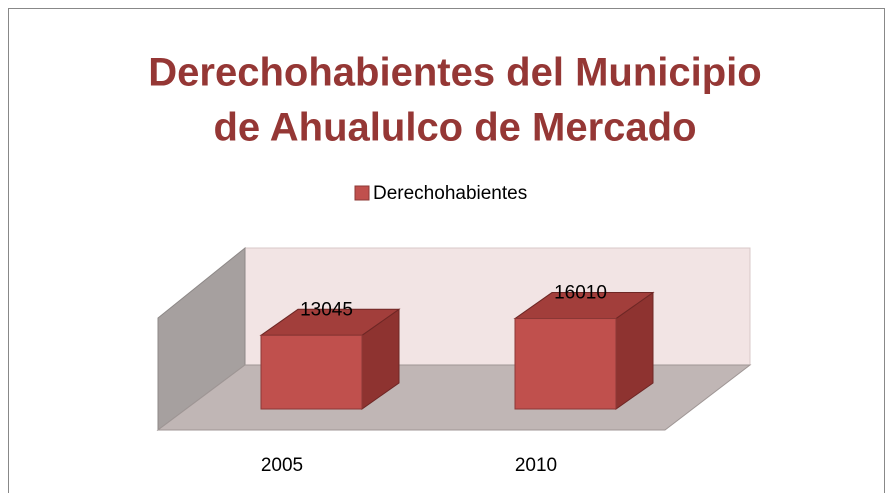 This screenshot has height=493, width=894. What do you see at coordinates (282, 465) in the screenshot?
I see `x-tick-label: 2005` at bounding box center [282, 465].